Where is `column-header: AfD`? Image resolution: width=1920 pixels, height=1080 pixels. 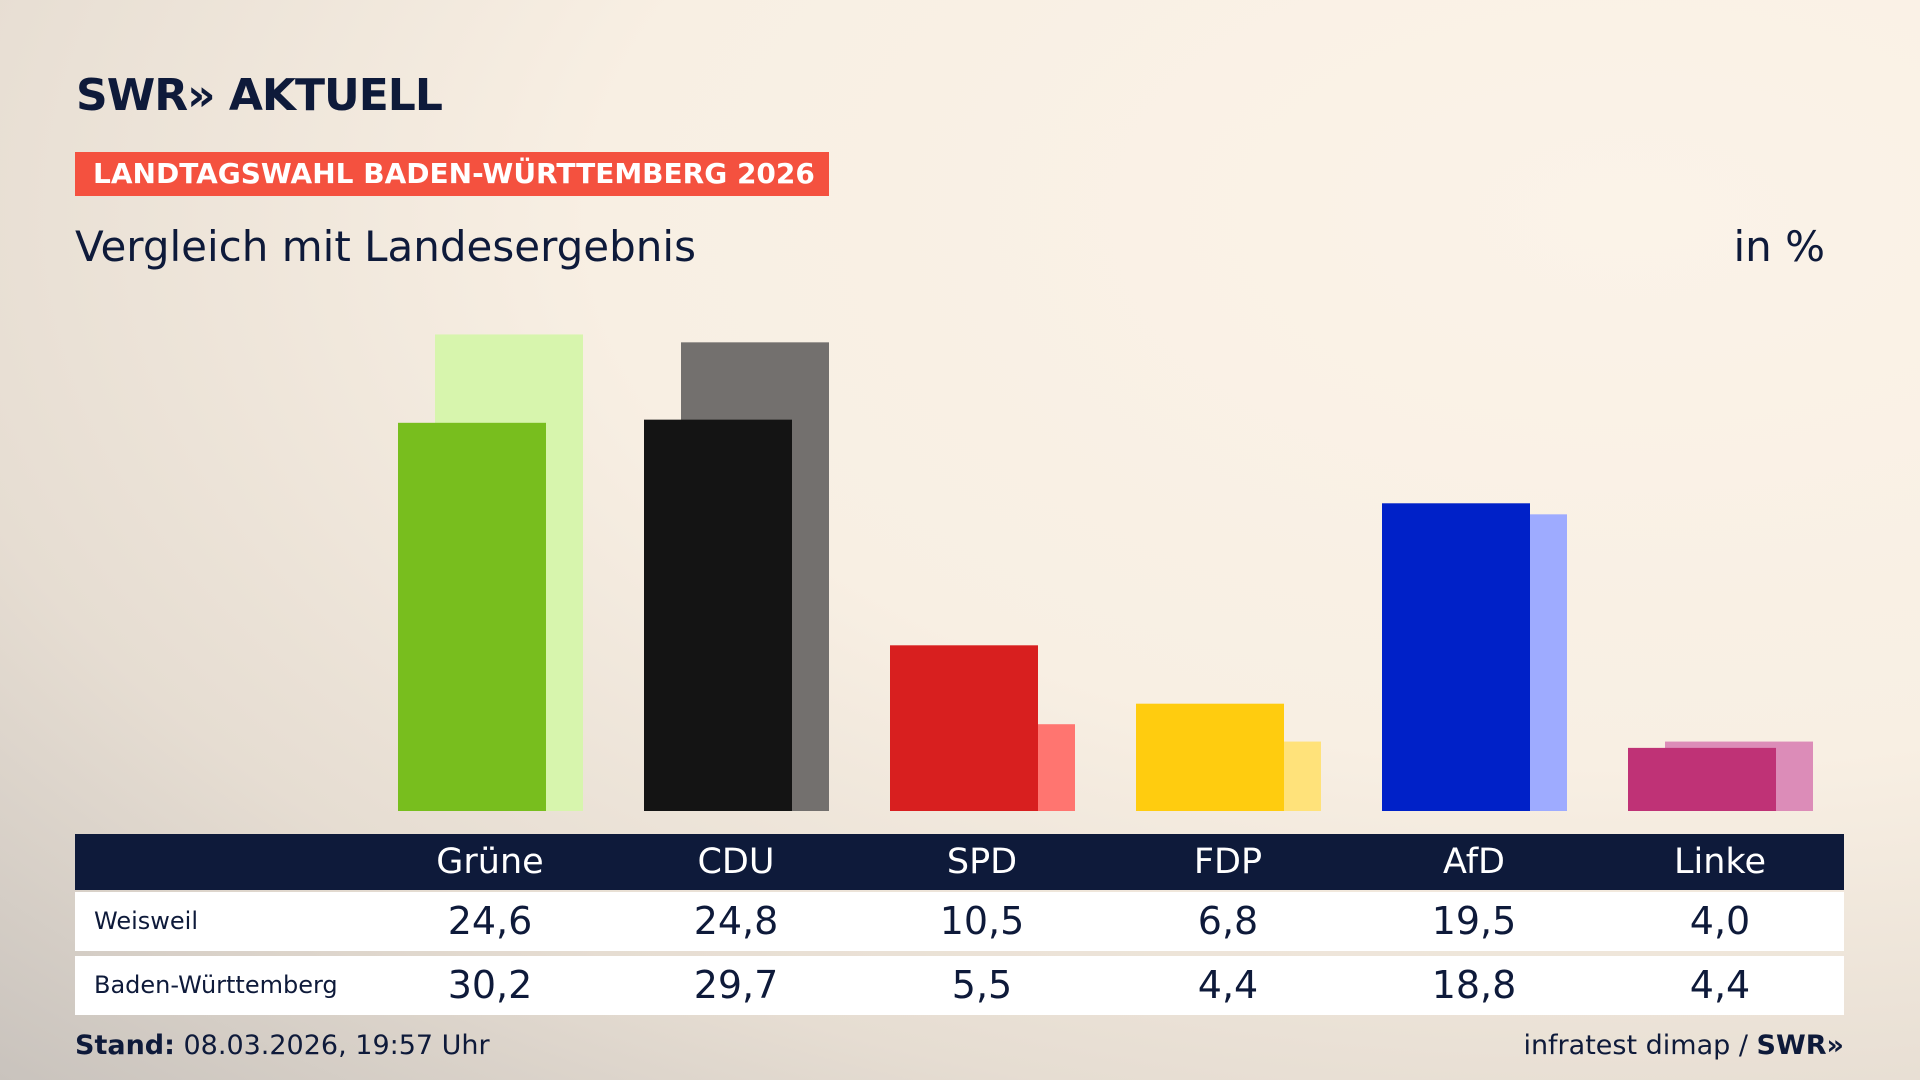 column-header: AfD is located at coordinates (1474, 862).